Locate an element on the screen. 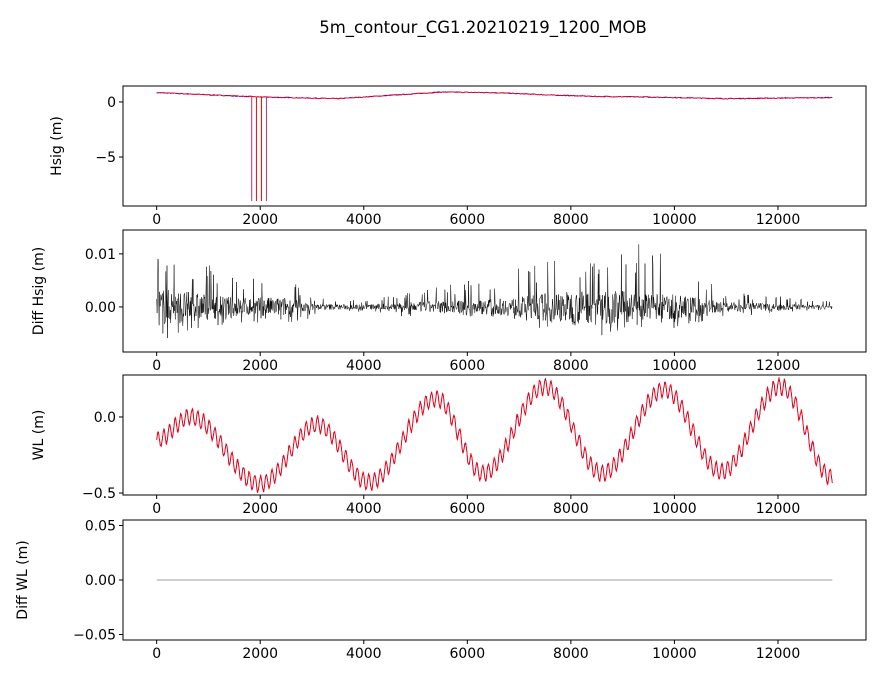 This screenshot has height=694, width=884. y-tick-label: 0 is located at coordinates (111, 103).